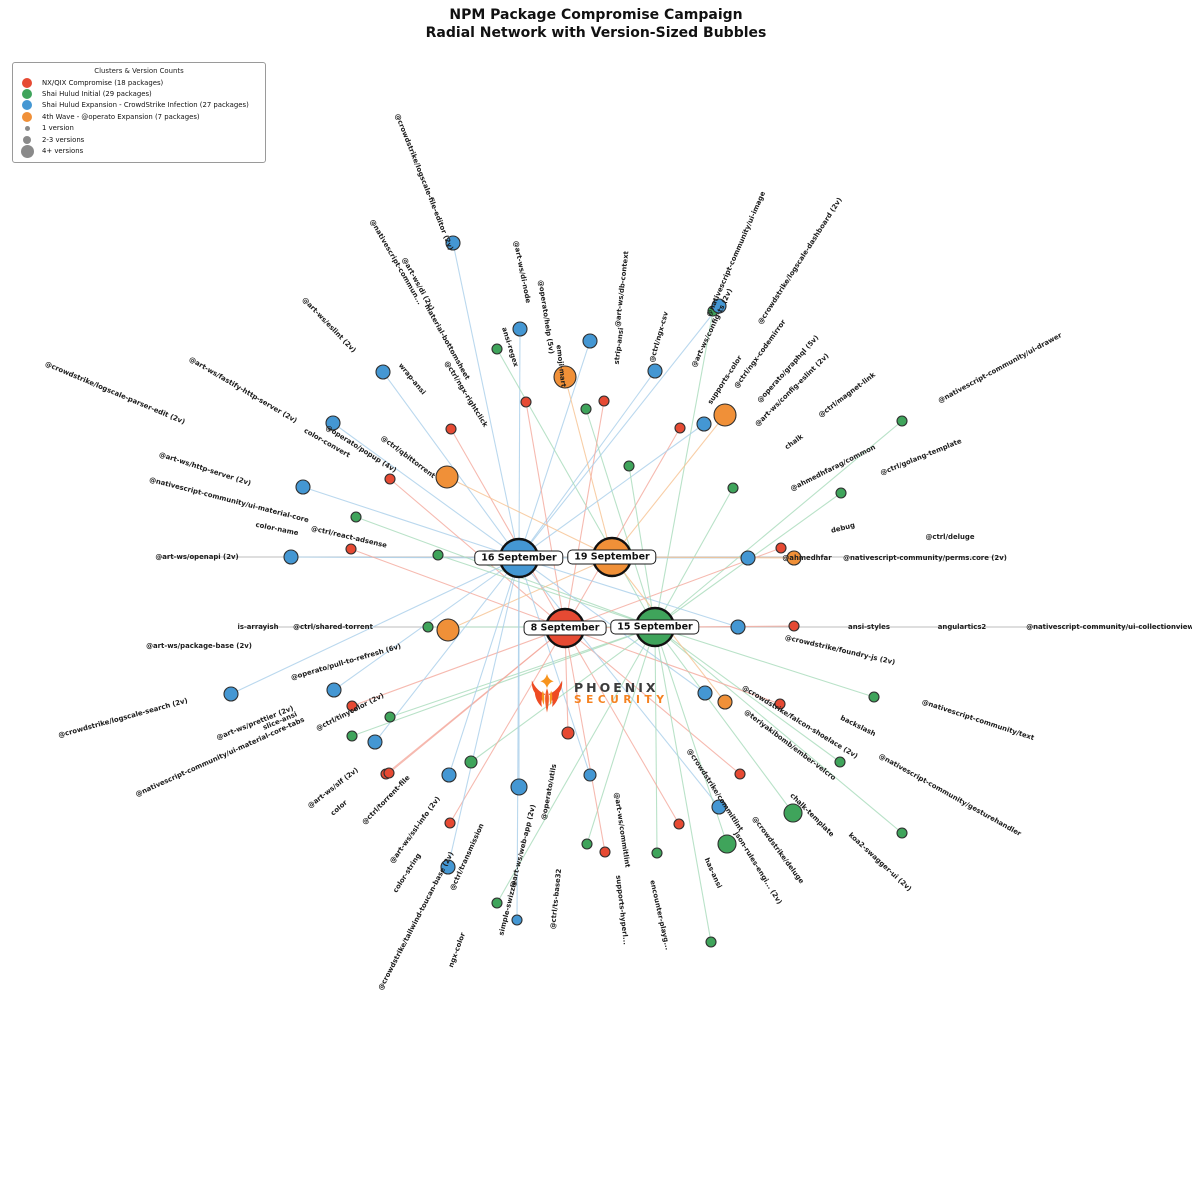 The width and height of the screenshot is (1192, 1200). What do you see at coordinates (199, 646) in the screenshot?
I see `package-label: @art-ws/package-base (2v)` at bounding box center [199, 646].